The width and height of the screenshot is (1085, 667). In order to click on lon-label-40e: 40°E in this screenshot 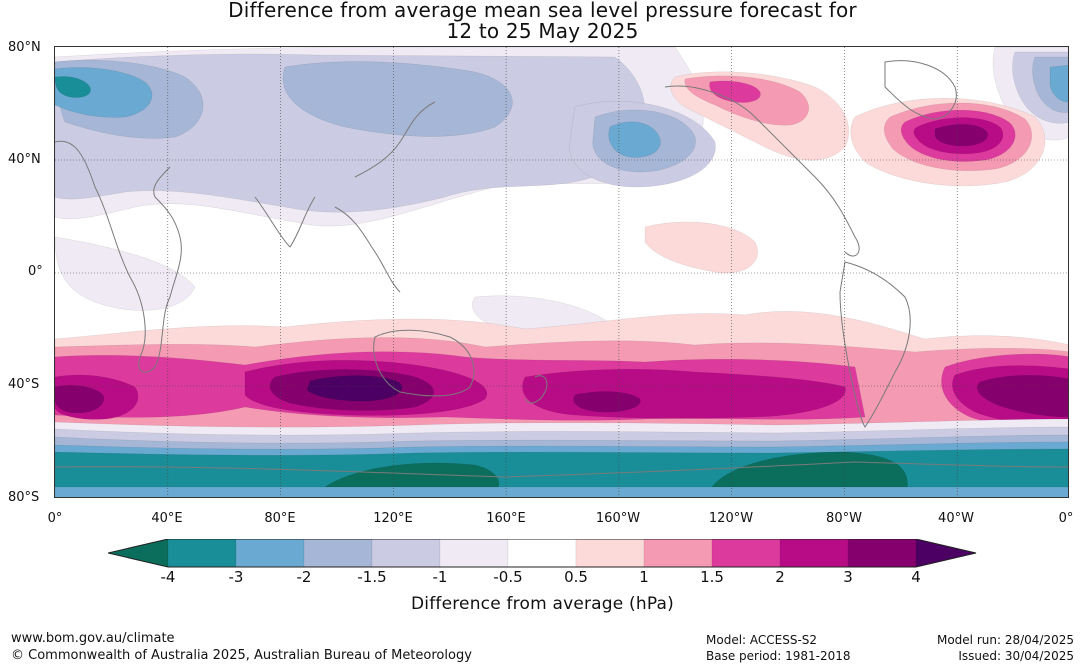, I will do `click(167, 518)`.